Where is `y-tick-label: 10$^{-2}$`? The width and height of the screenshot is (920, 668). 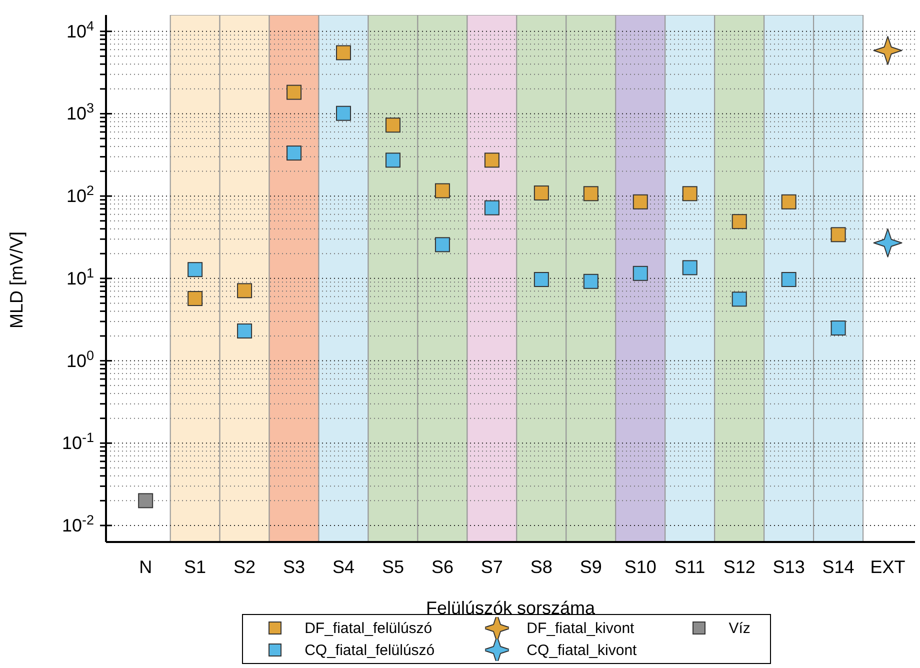
y-tick-label: 10$^{-2}$ is located at coordinates (78, 524).